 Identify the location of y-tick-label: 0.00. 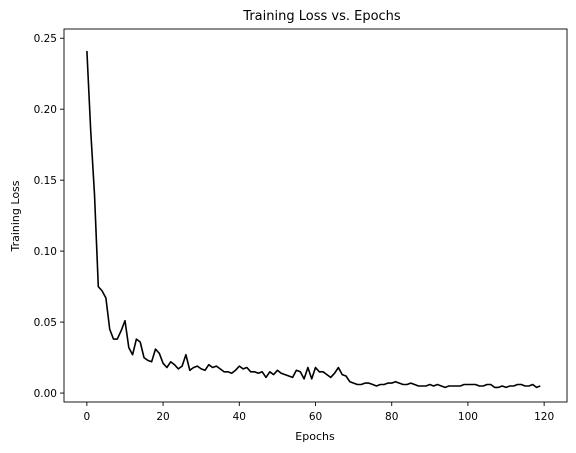
(45, 394).